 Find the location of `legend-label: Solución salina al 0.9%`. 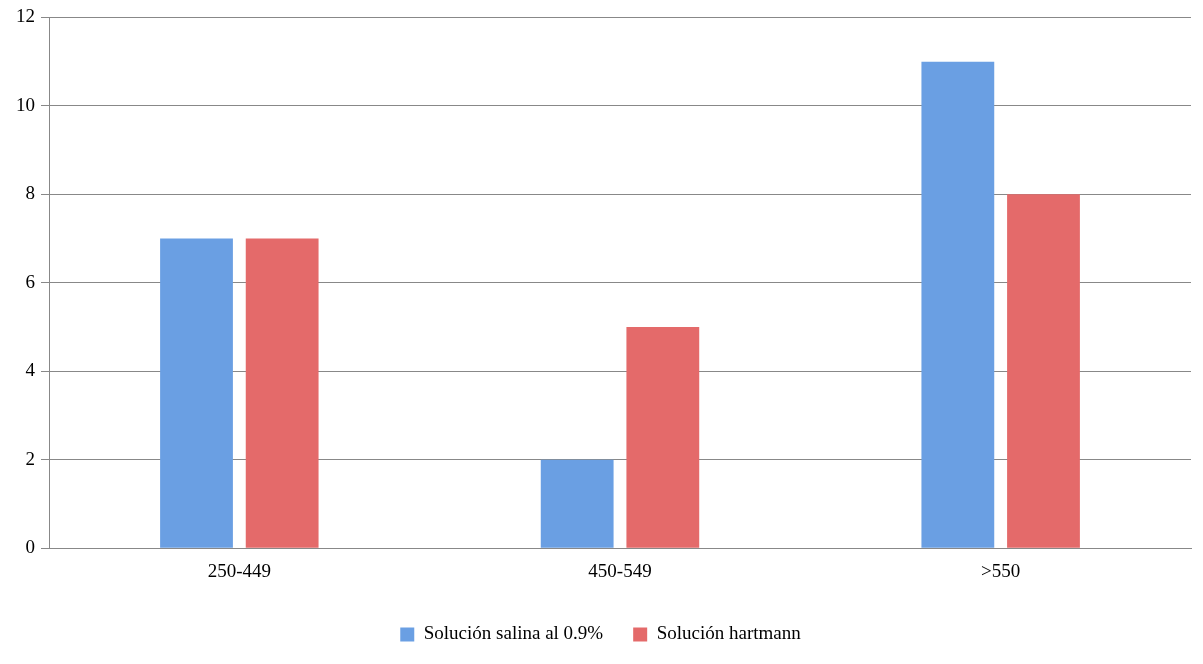

legend-label: Solución salina al 0.9% is located at coordinates (513, 633).